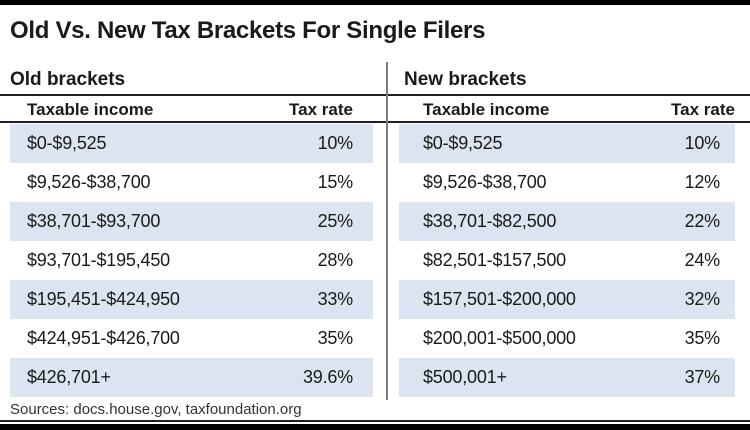  I want to click on column-header-new-taxable-income: Taxable income, so click(486, 109).